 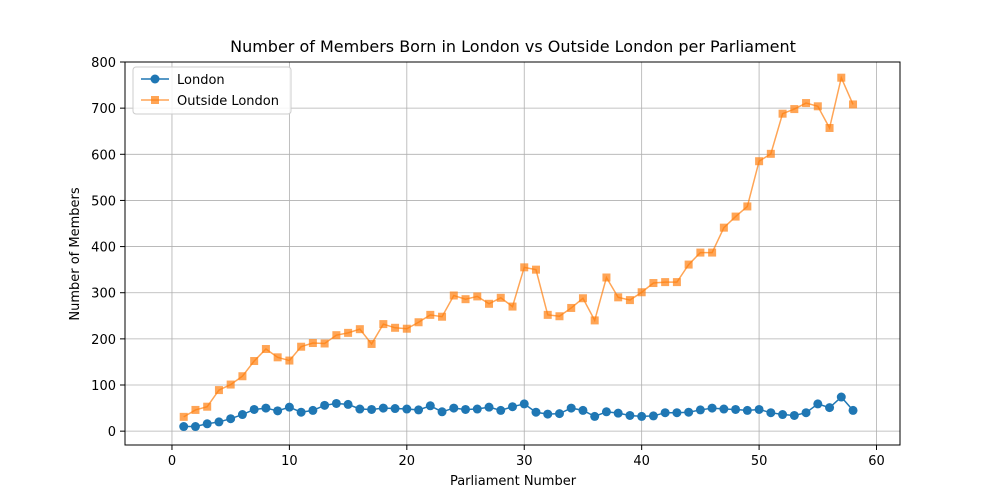 I want to click on y-tick-label: 500, so click(x=103, y=201).